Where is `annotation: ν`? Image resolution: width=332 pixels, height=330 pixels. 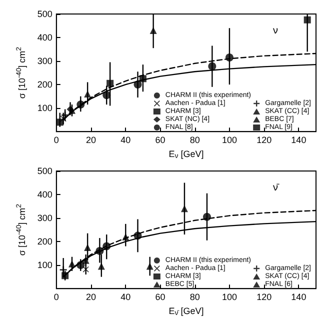
annotation: ν is located at coordinates (275, 31).